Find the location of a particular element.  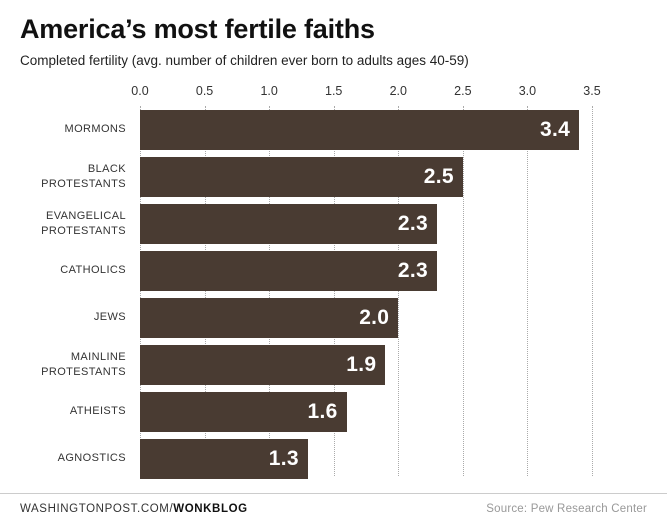

value-label: 1.3 is located at coordinates (283, 458).